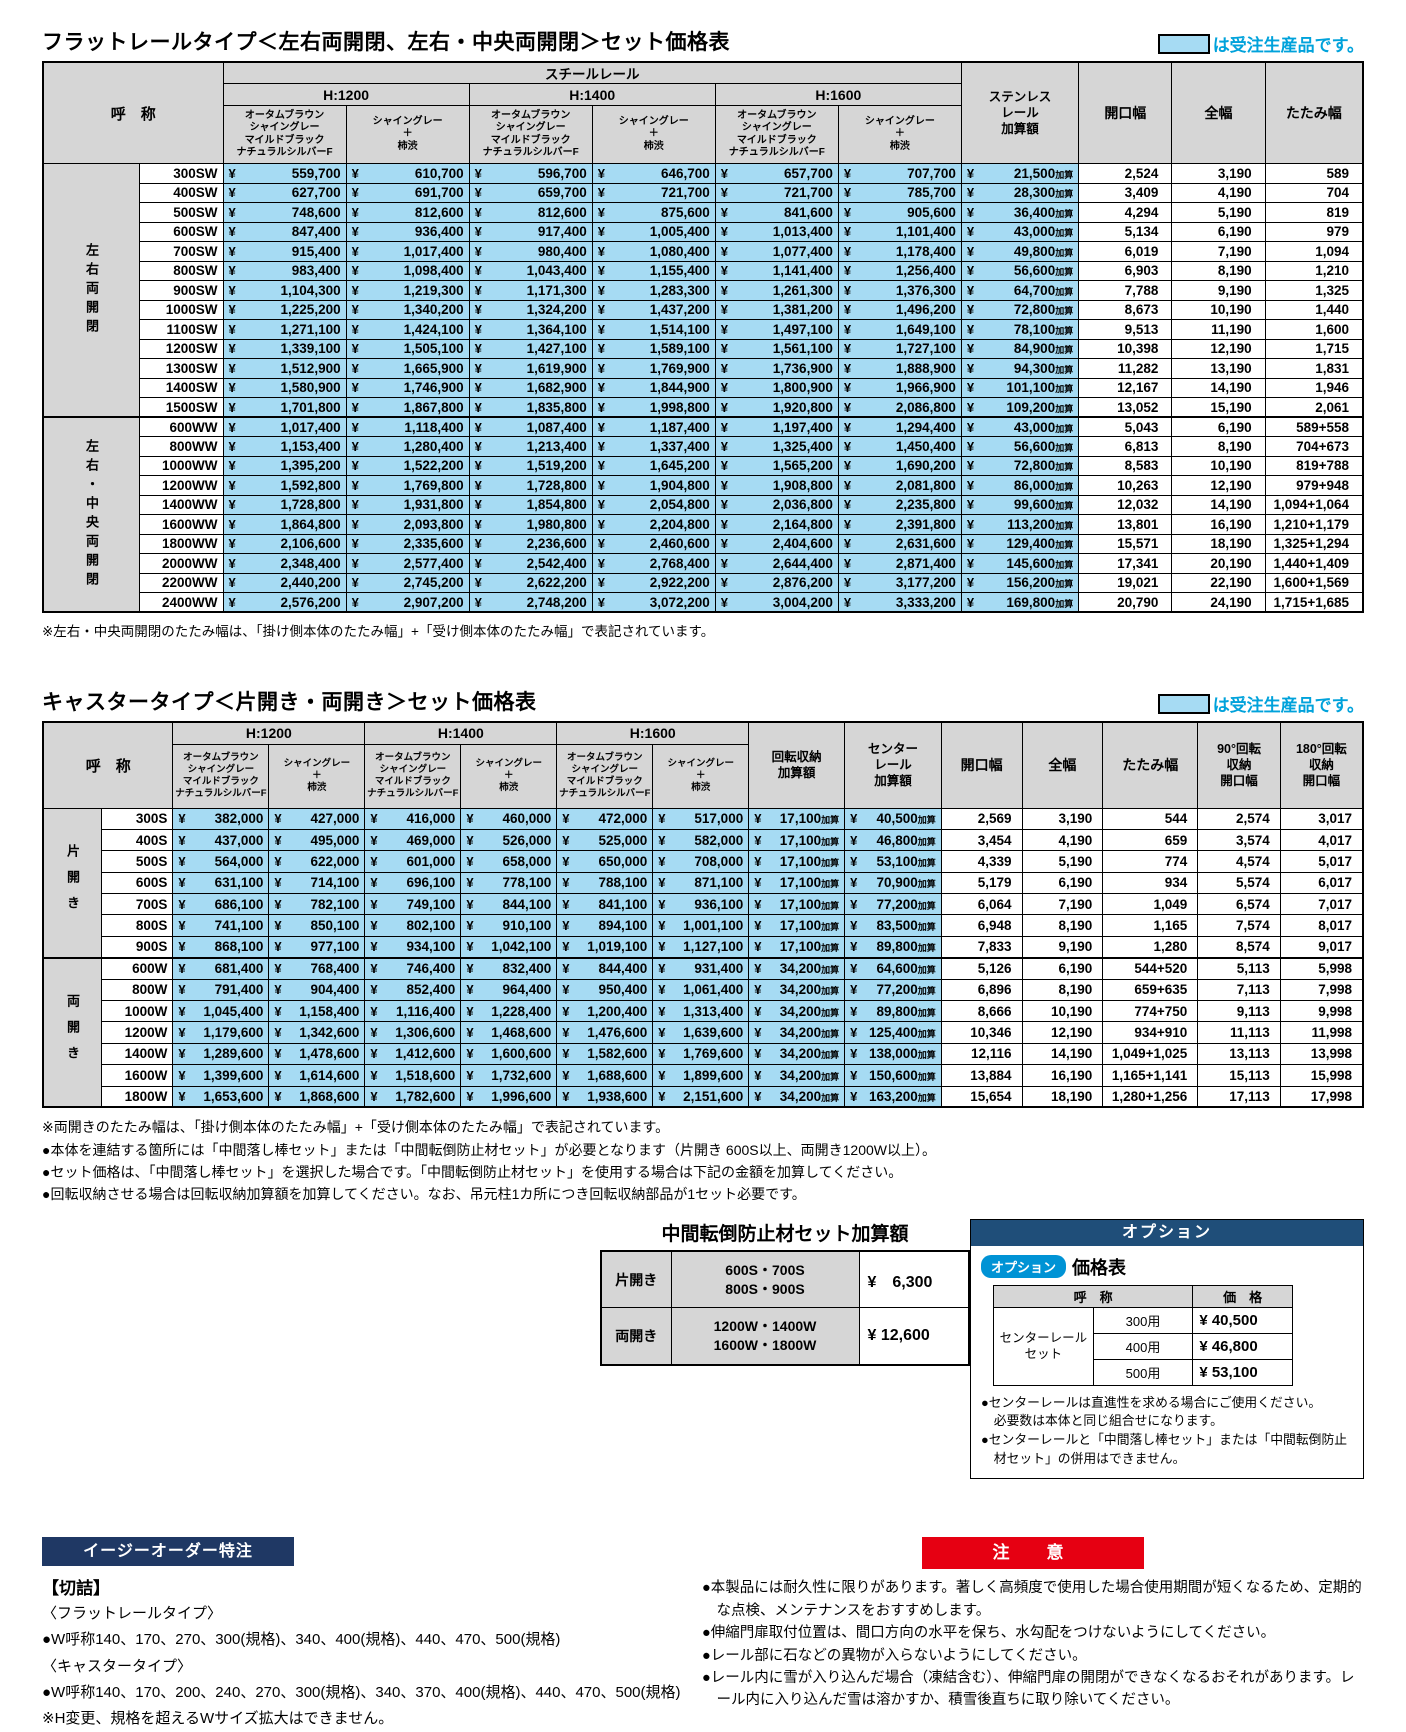  What do you see at coordinates (802, 427) in the screenshot?
I see `price-value: 1,197,400` at bounding box center [802, 427].